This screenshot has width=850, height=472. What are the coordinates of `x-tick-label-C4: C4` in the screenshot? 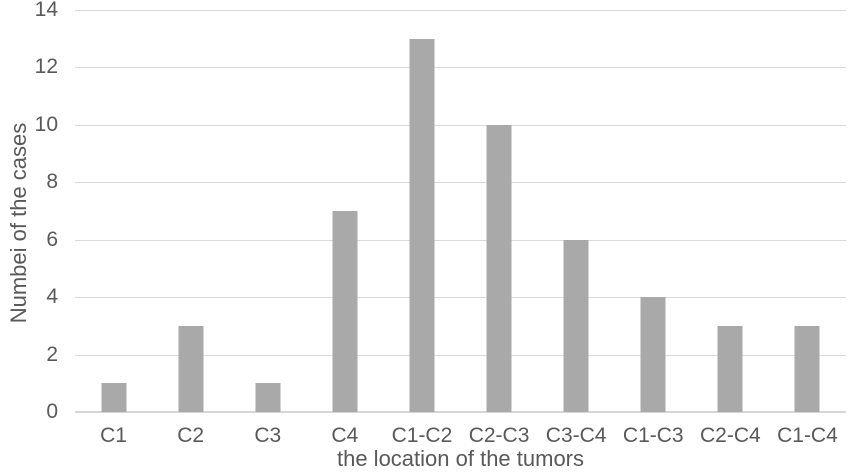 It's located at (345, 435).